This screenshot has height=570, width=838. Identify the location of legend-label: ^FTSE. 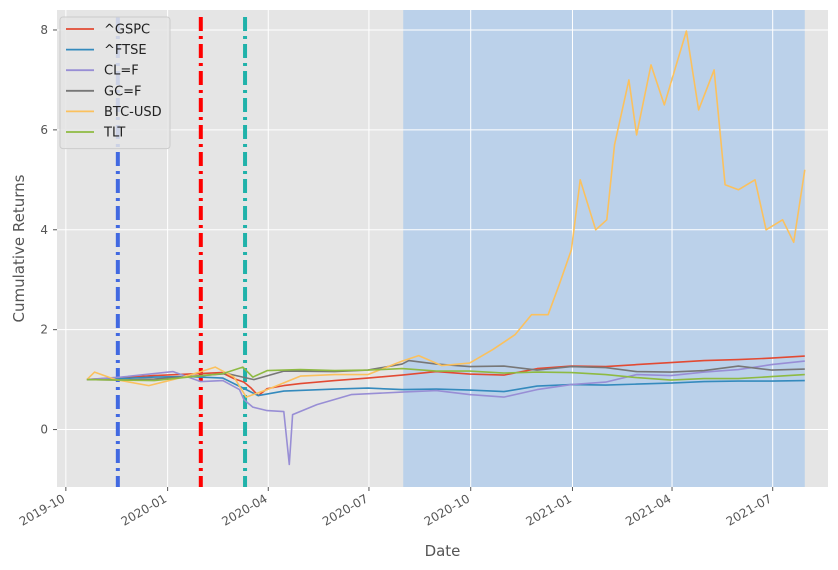
(125, 50).